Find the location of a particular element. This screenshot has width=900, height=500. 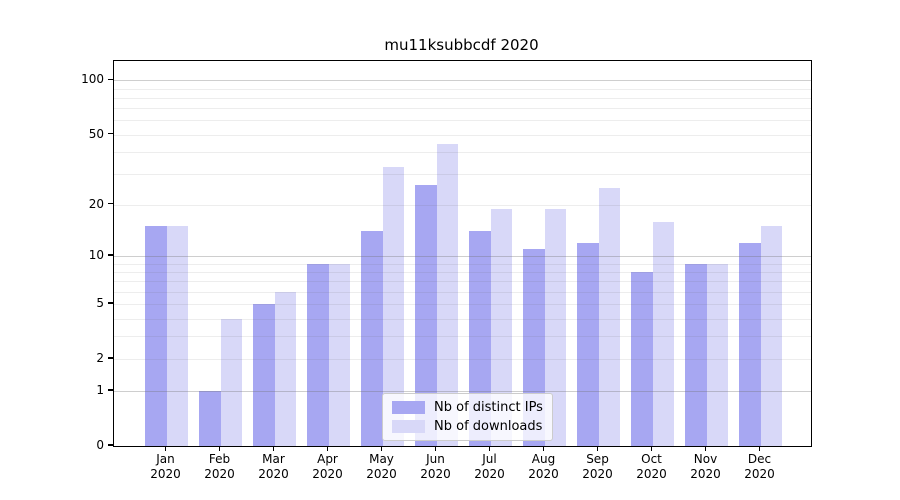

x-tick-label: Feb 2020 is located at coordinates (219, 466).